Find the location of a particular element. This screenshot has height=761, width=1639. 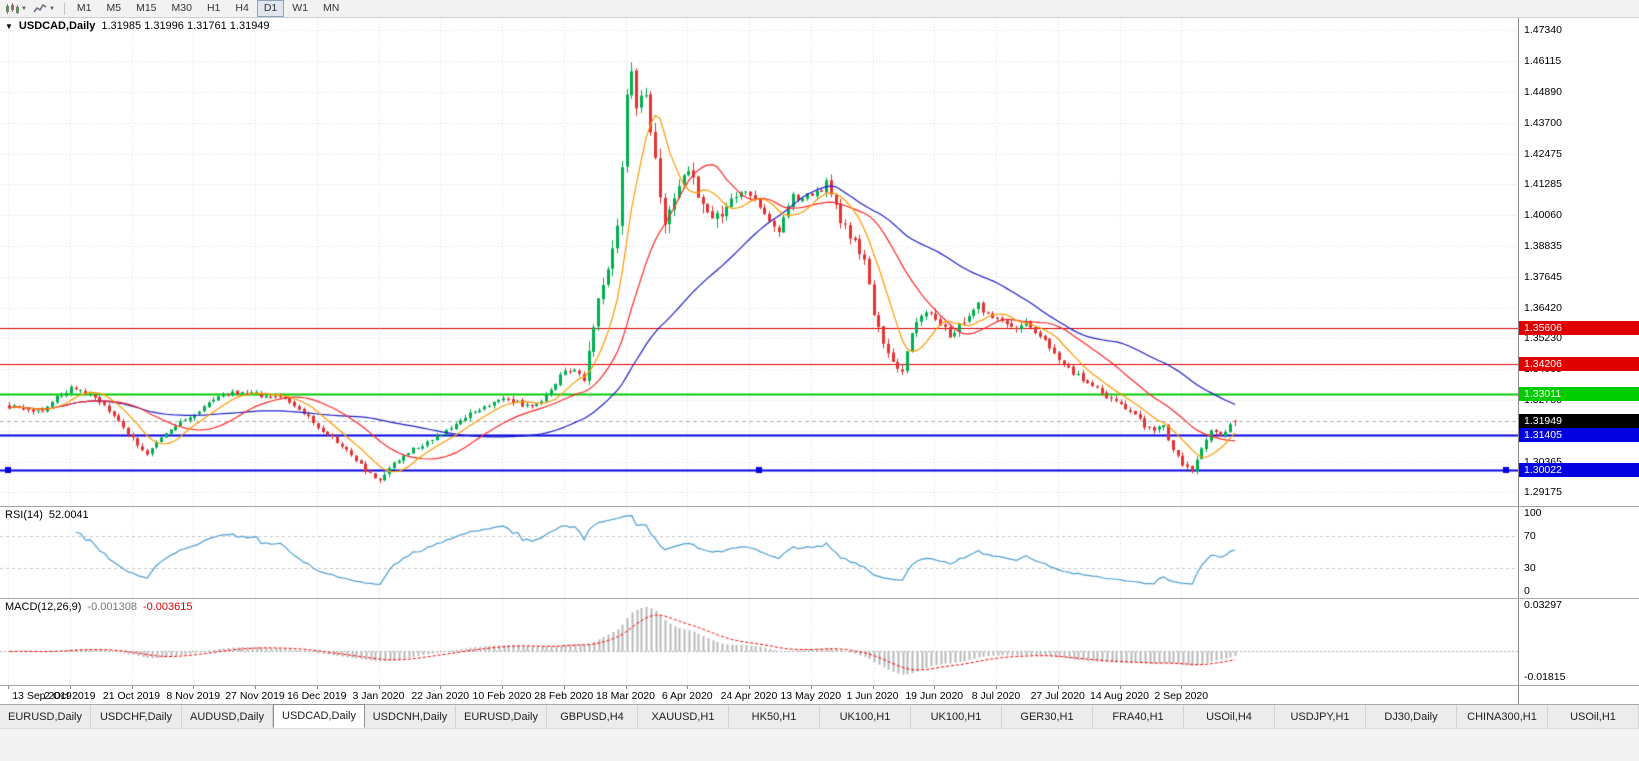

macd-axis-label: 0.03297 is located at coordinates (1543, 605).